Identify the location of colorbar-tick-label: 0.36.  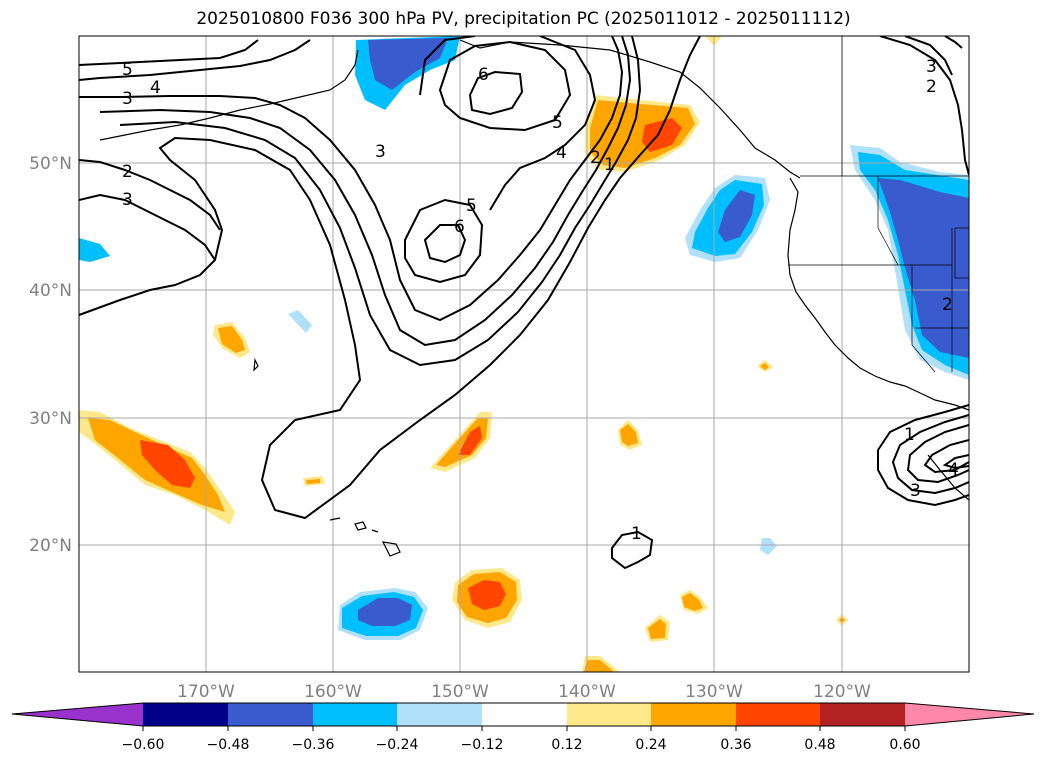
(735, 745).